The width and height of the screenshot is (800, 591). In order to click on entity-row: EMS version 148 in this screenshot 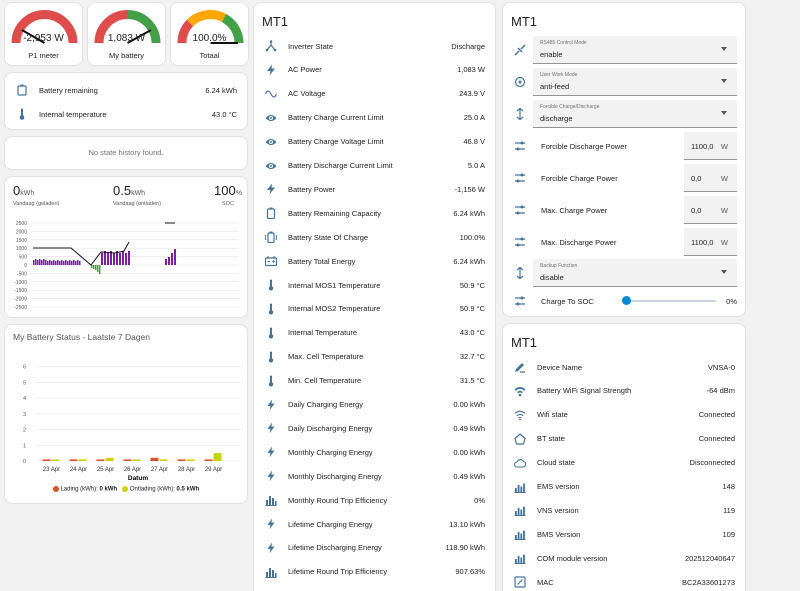, I will do `click(624, 487)`.